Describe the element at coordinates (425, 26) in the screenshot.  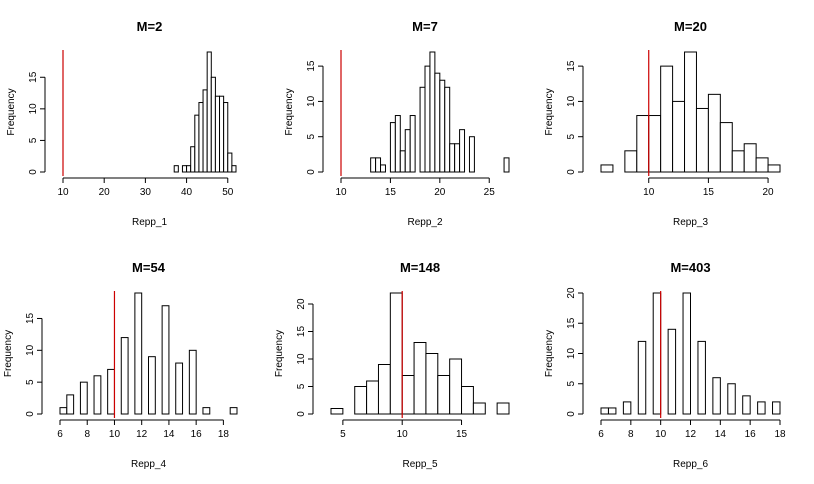
I see `chart-title: M=7` at that location.